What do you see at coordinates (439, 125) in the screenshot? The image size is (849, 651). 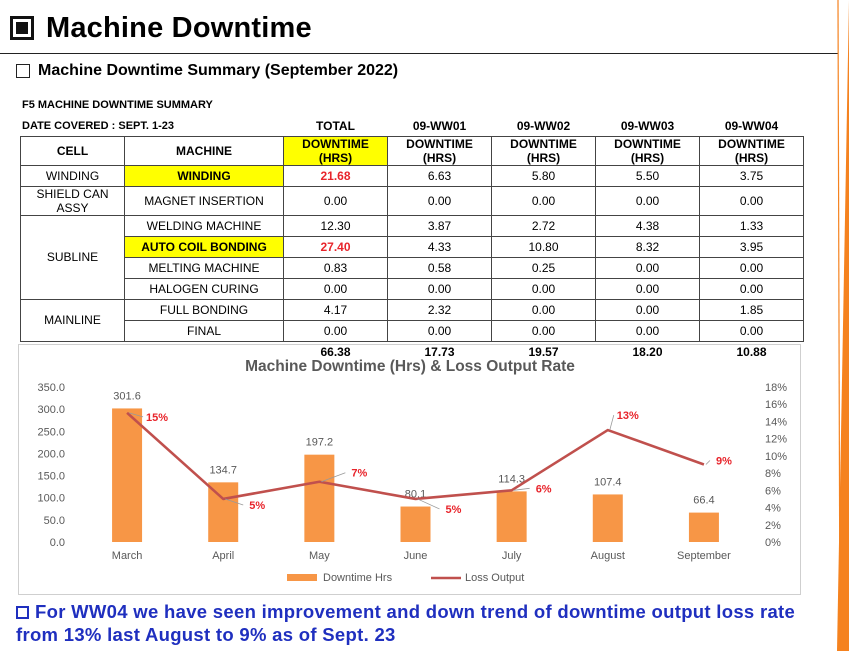 I see `period-header: 09-WW01` at bounding box center [439, 125].